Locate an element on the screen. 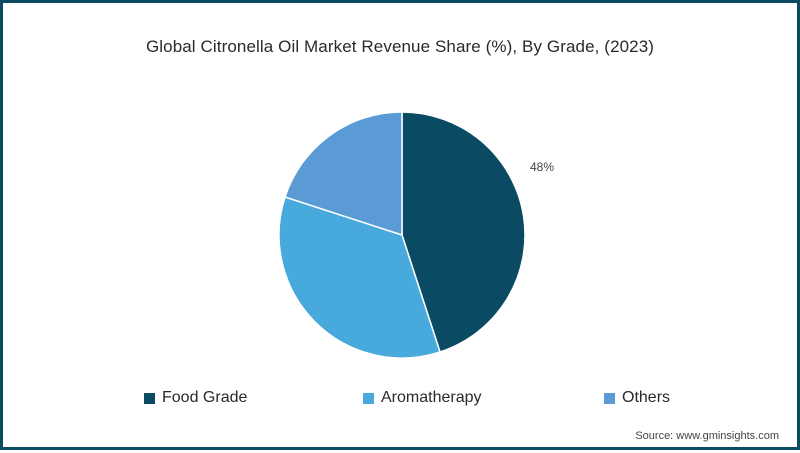 This screenshot has height=453, width=800. legend-label-food-grade: Food Grade is located at coordinates (205, 397).